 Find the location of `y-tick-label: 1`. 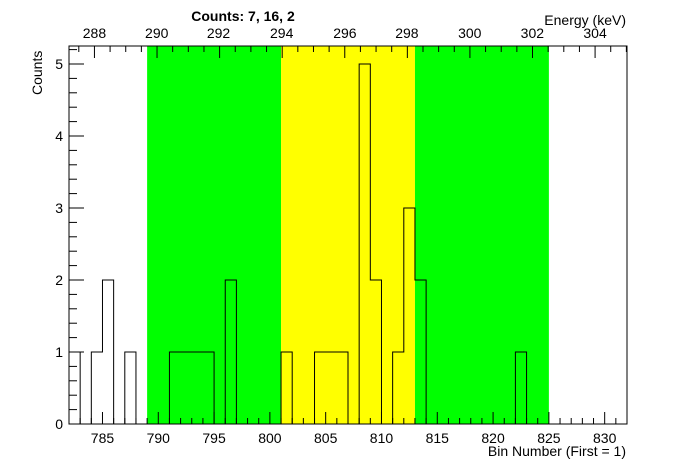

y-tick-label: 1 is located at coordinates (59, 352).